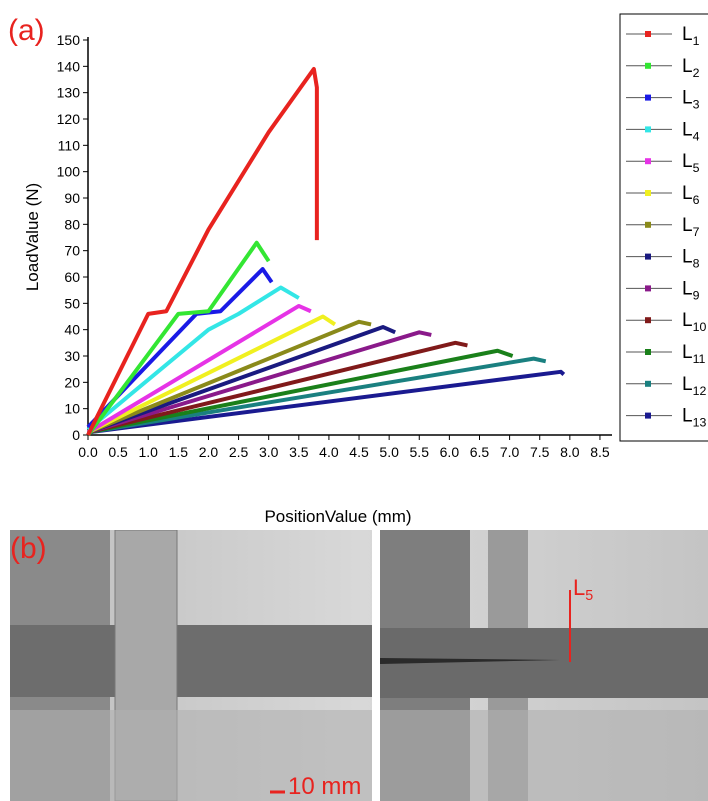 This screenshot has height=801, width=708. What do you see at coordinates (450, 452) in the screenshot?
I see `x-tick-label: 6.0` at bounding box center [450, 452].